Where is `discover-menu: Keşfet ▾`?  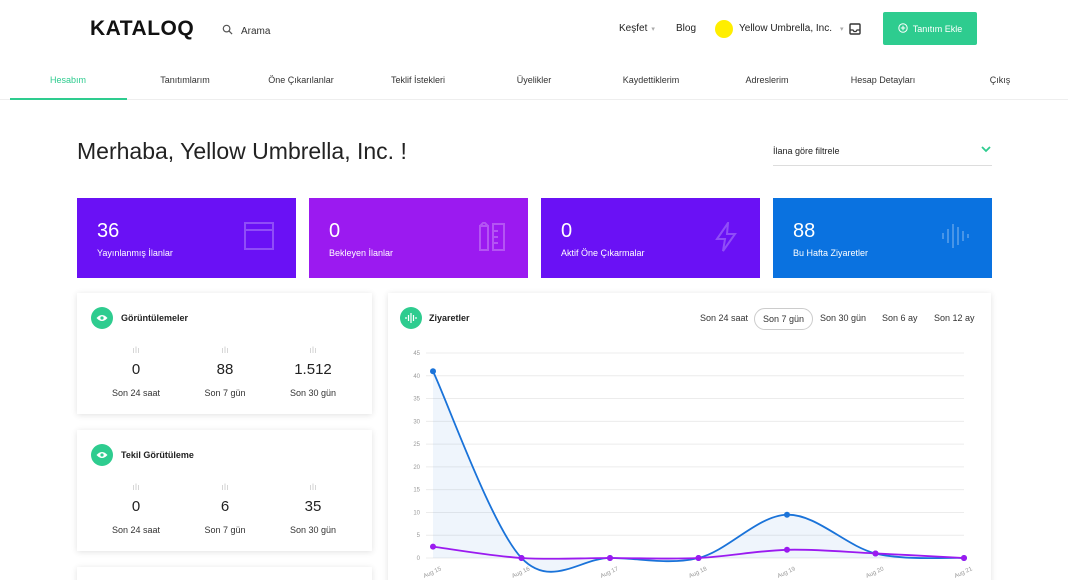 discover-menu: Keşfet ▾ is located at coordinates (637, 28).